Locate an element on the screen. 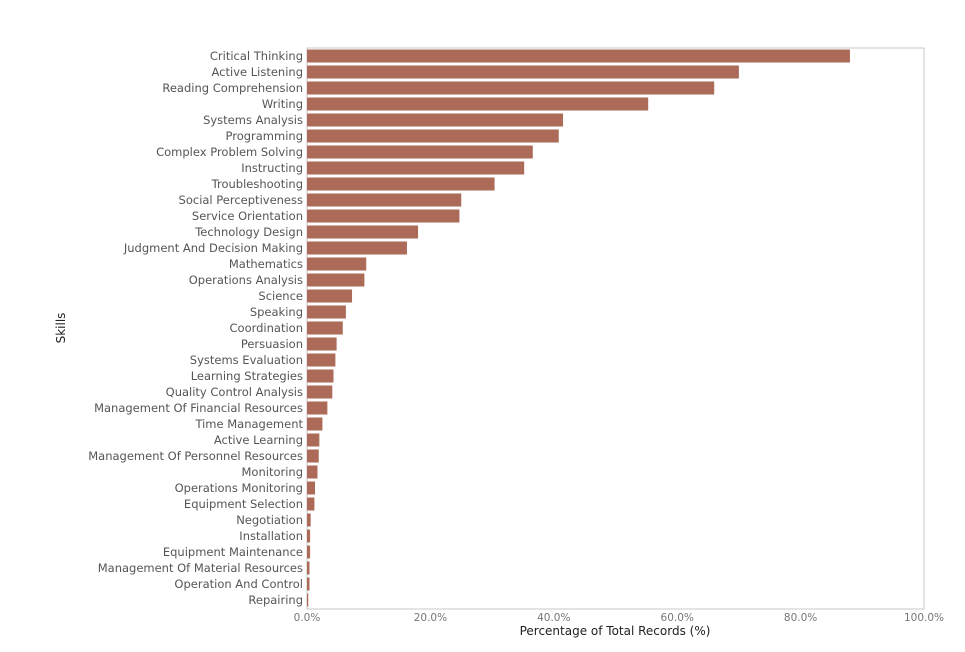 Image resolution: width=965 pixels, height=652 pixels. category-label: Active Learning is located at coordinates (258, 440).